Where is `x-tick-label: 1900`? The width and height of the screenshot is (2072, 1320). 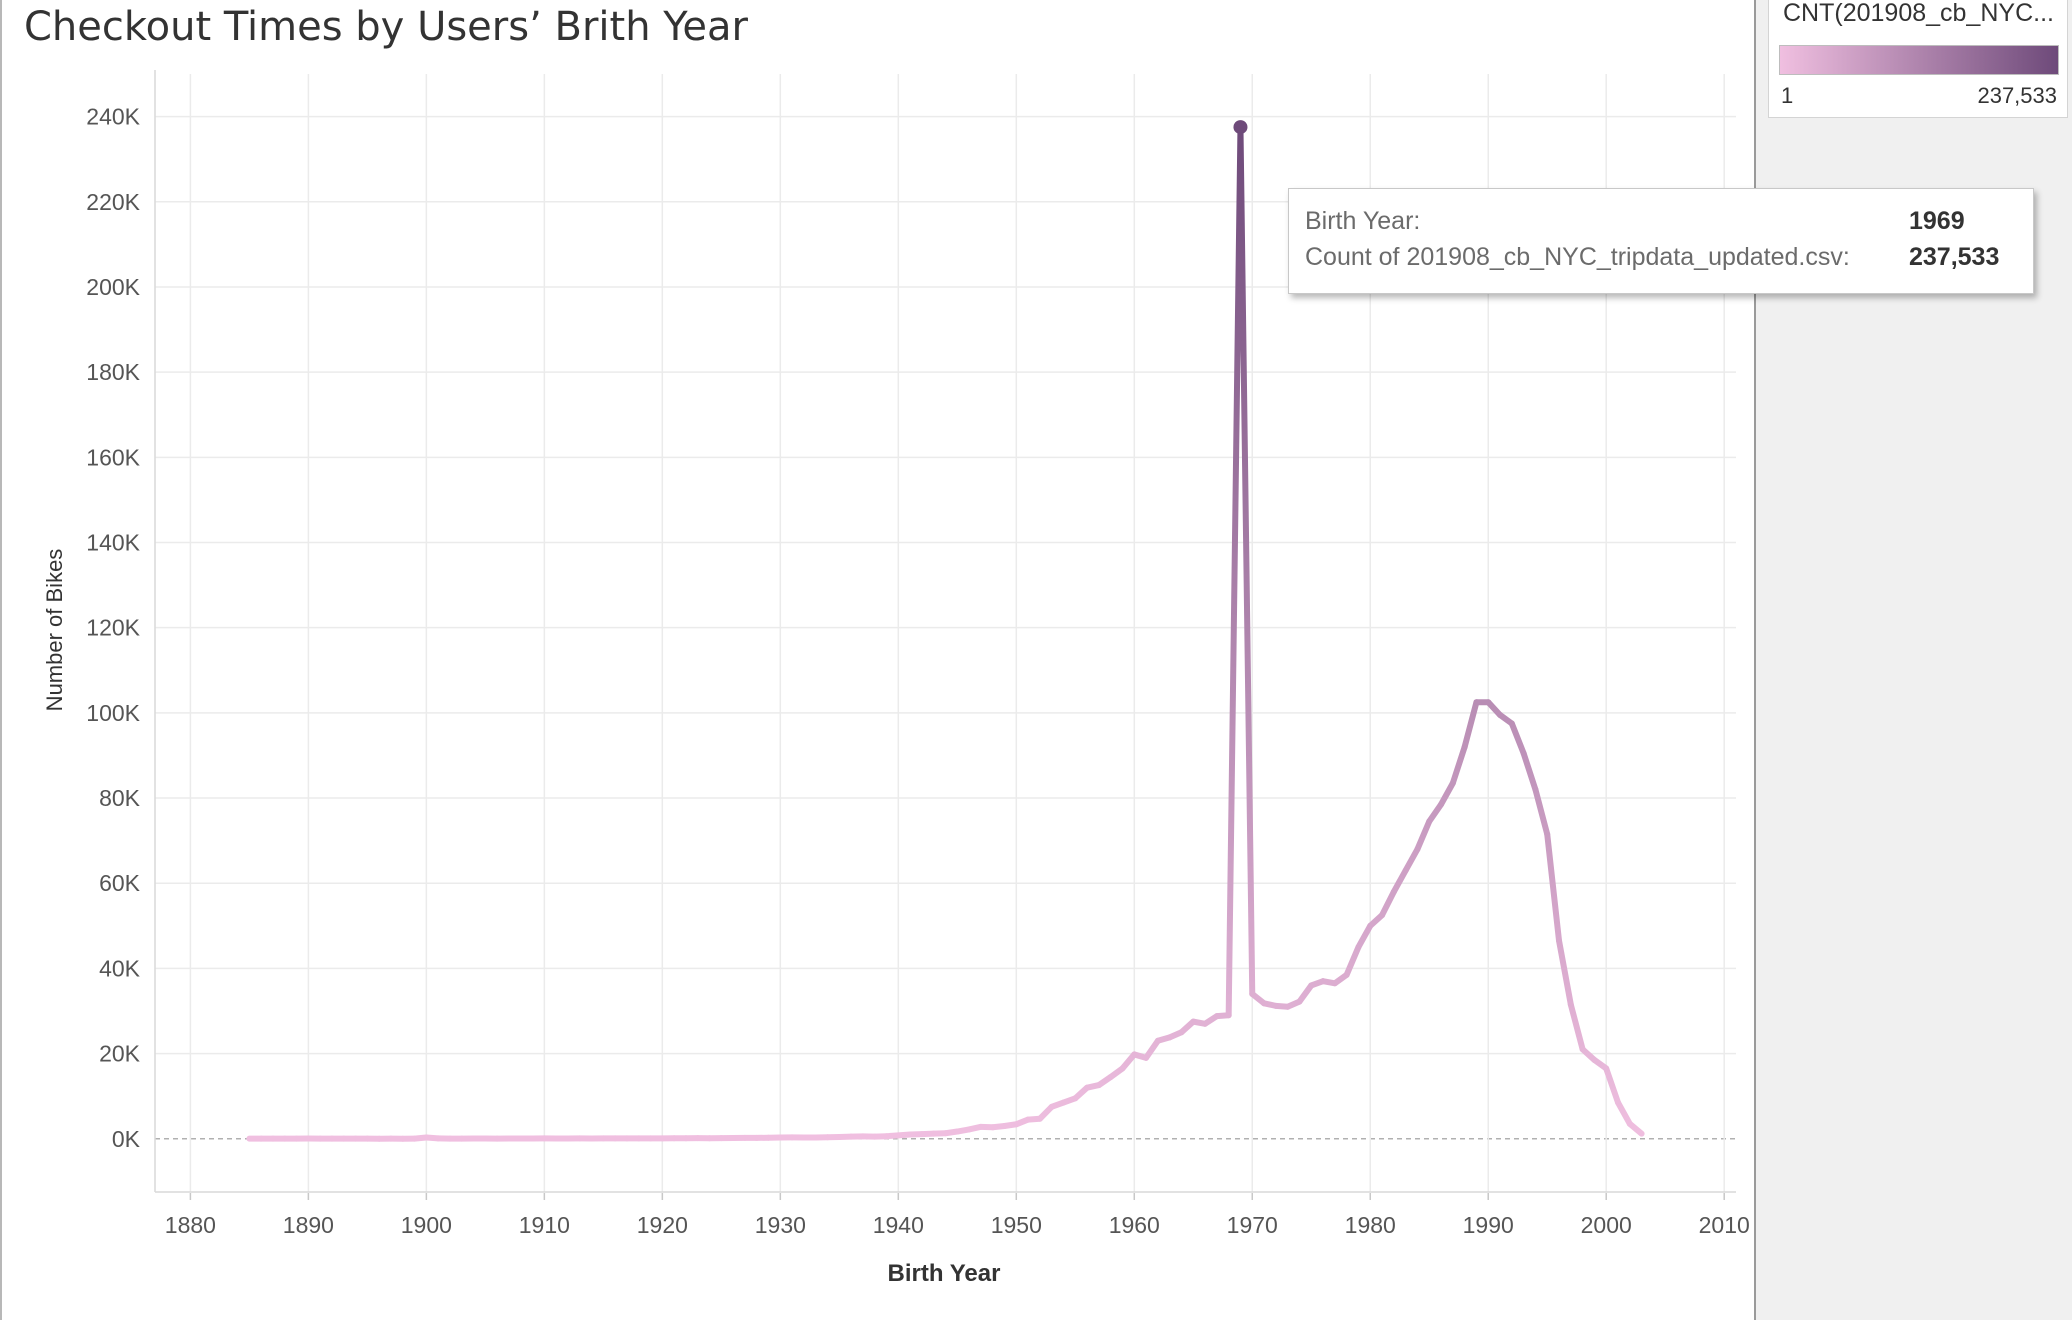 x-tick-label: 1900 is located at coordinates (426, 1225).